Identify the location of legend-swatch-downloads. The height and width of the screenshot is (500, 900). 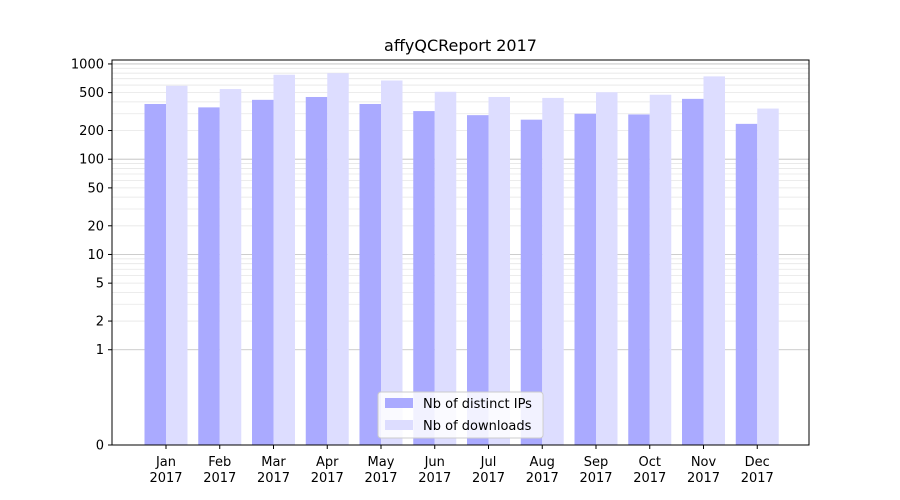
(399, 425).